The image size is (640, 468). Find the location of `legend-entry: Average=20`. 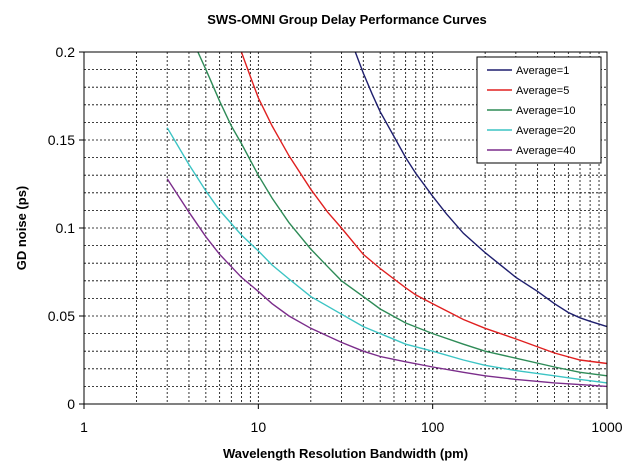

legend-entry: Average=20 is located at coordinates (545, 131).